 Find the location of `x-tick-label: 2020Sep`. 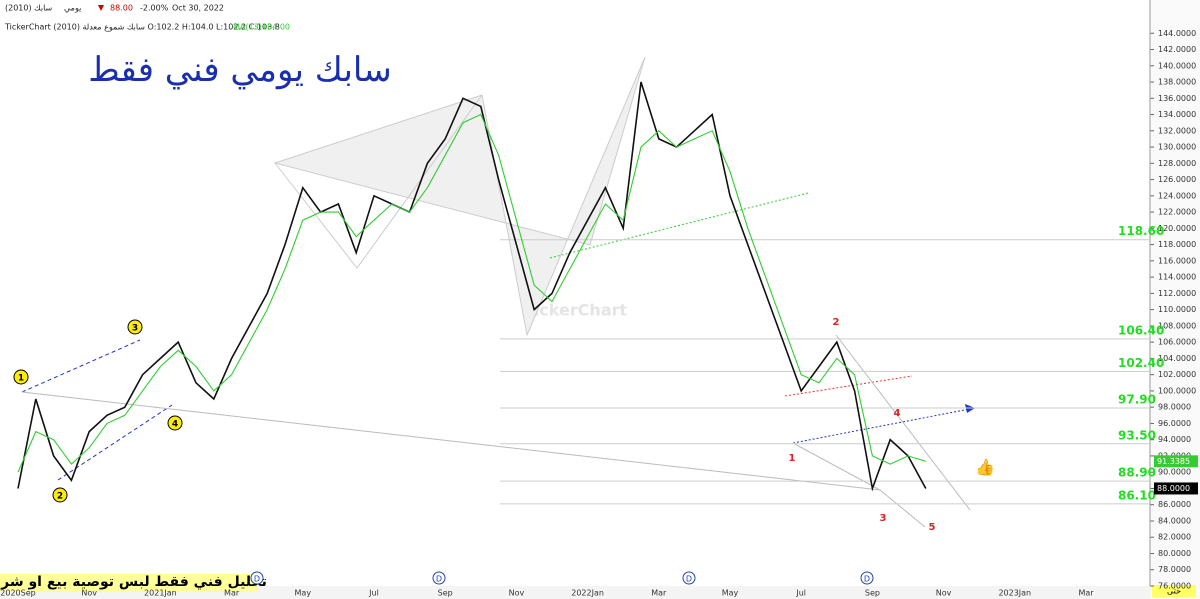

x-tick-label: 2020Sep is located at coordinates (17, 593).